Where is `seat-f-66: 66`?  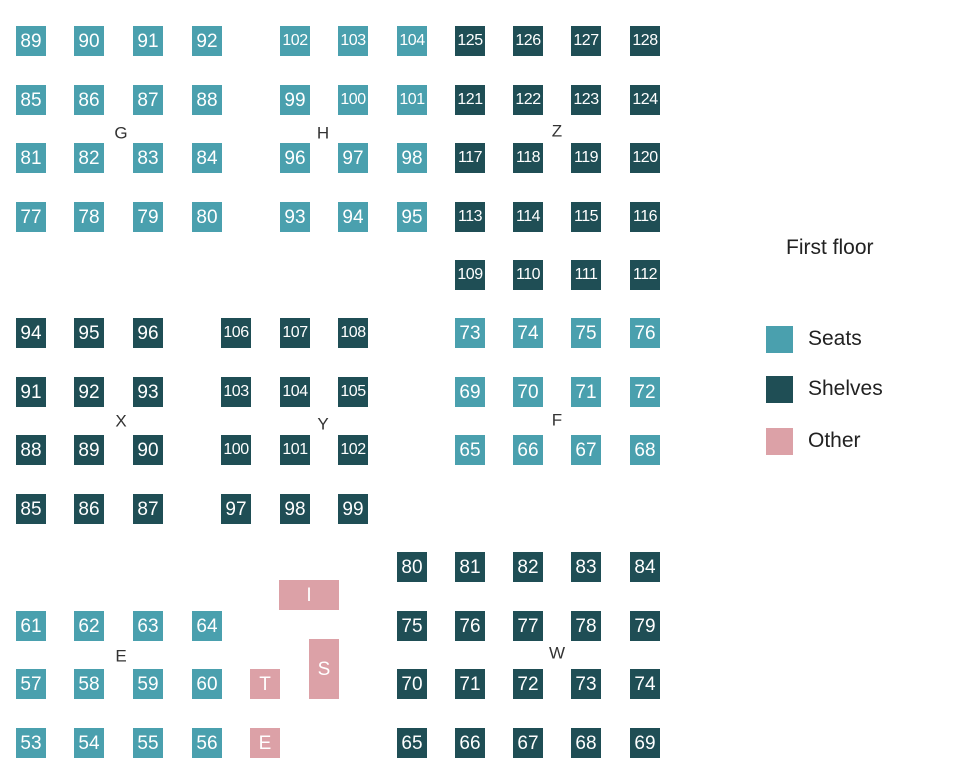 seat-f-66: 66 is located at coordinates (528, 450).